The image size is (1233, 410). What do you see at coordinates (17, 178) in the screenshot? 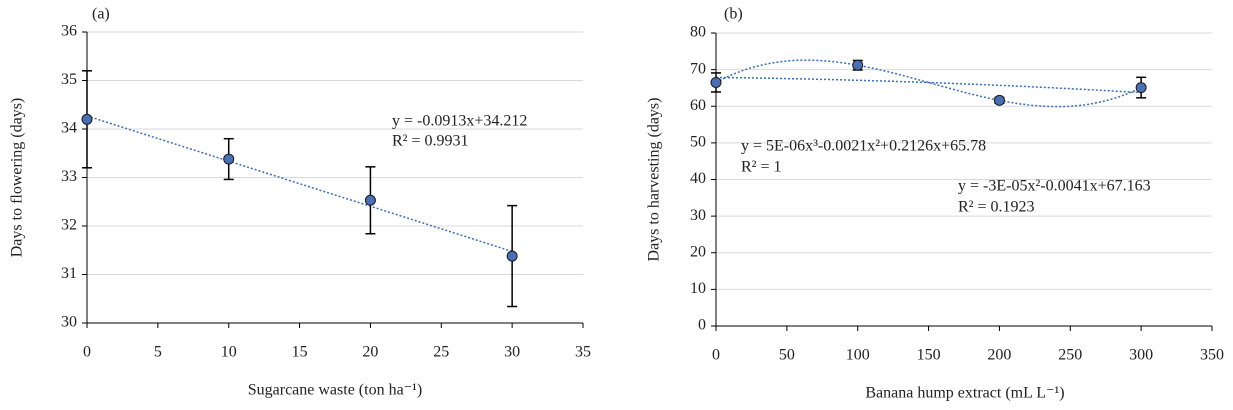
I see `y-axis-label: Days to flowering (days)` at bounding box center [17, 178].